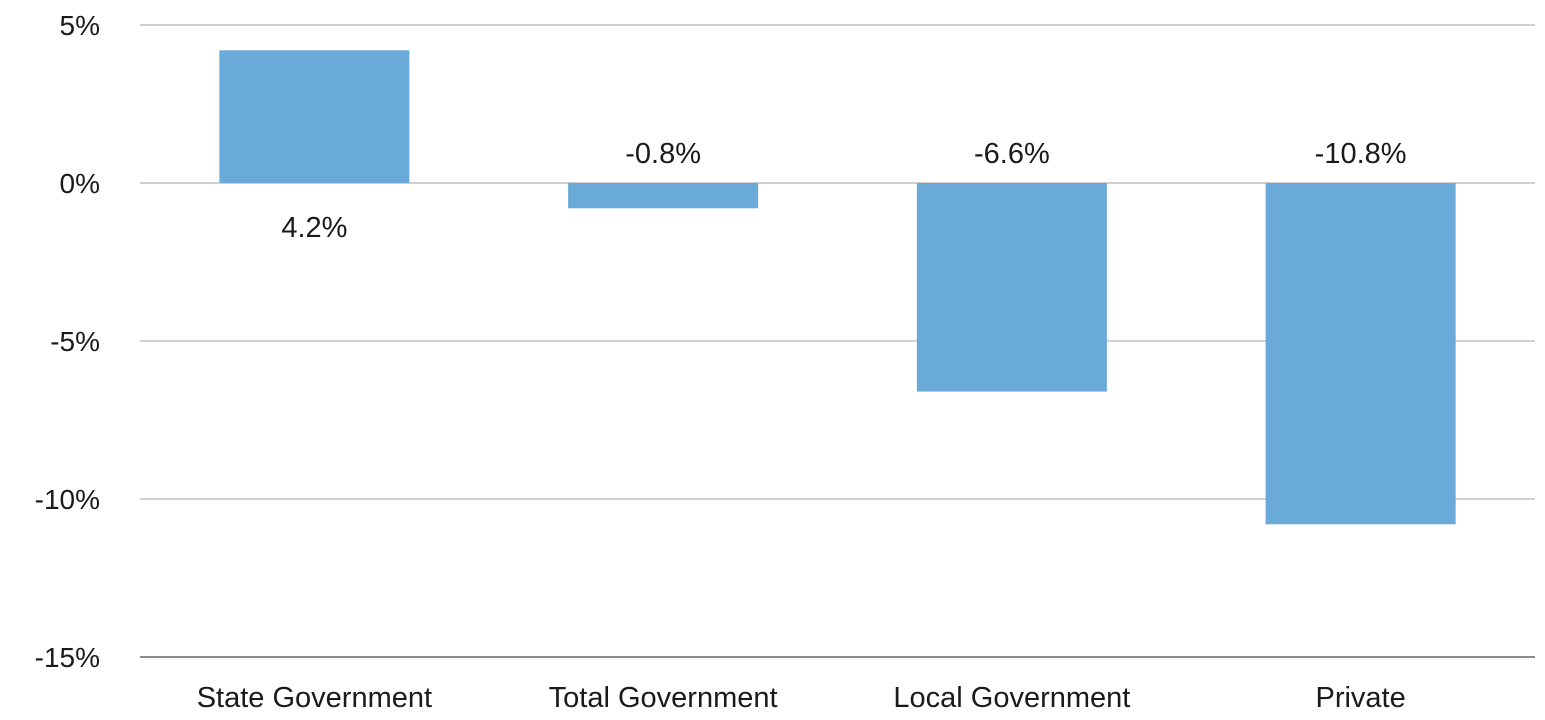 The image size is (1545, 720). What do you see at coordinates (663, 154) in the screenshot?
I see `data-label: -0.8%` at bounding box center [663, 154].